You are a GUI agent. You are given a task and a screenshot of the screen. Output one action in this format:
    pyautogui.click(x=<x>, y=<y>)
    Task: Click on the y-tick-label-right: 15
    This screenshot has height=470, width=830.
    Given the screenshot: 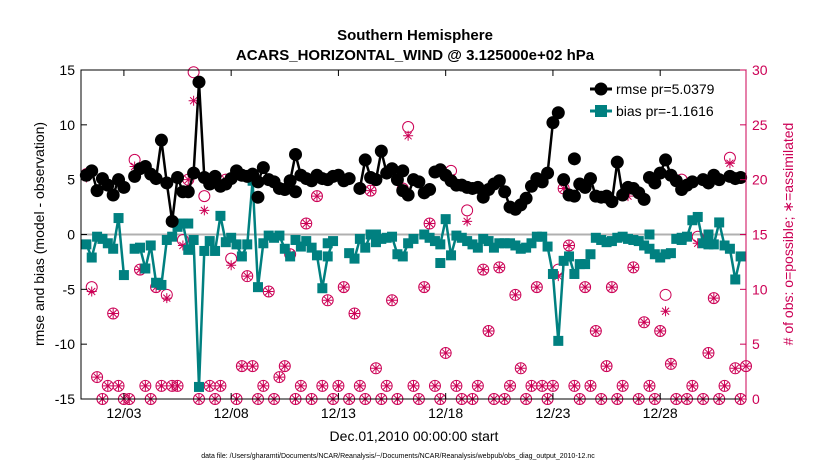 What is the action you would take?
    pyautogui.click(x=760, y=235)
    